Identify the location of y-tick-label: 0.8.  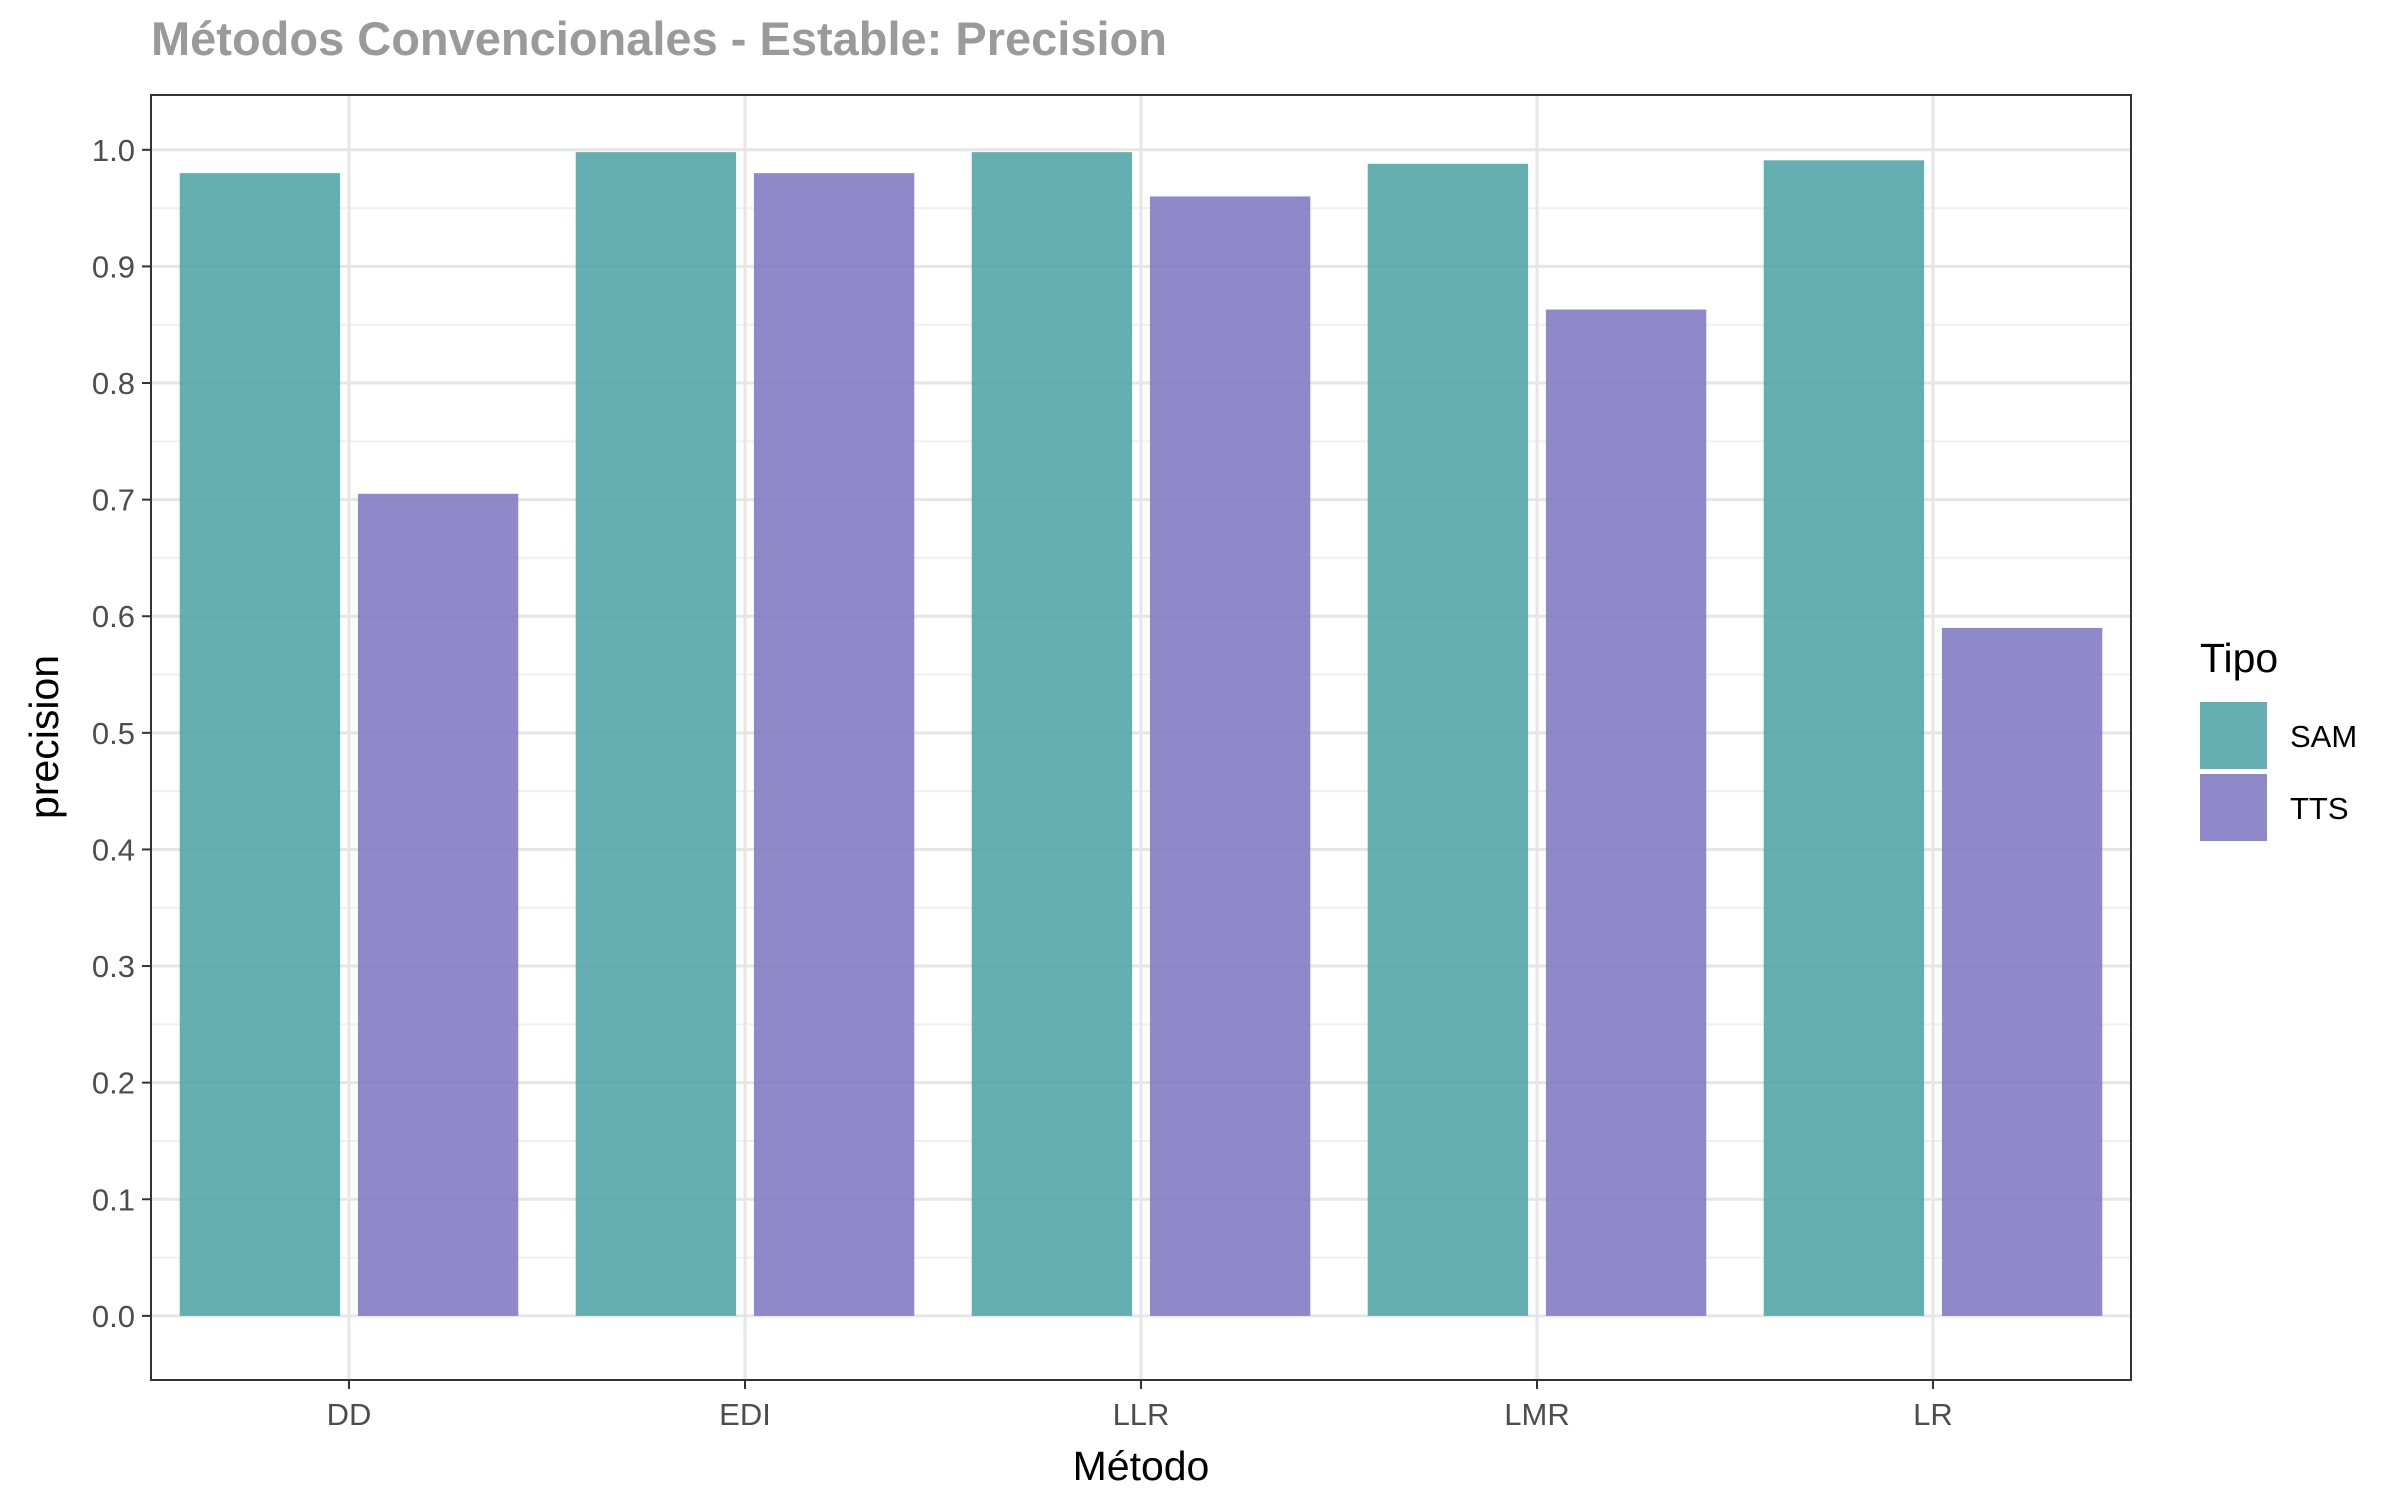
(113, 383).